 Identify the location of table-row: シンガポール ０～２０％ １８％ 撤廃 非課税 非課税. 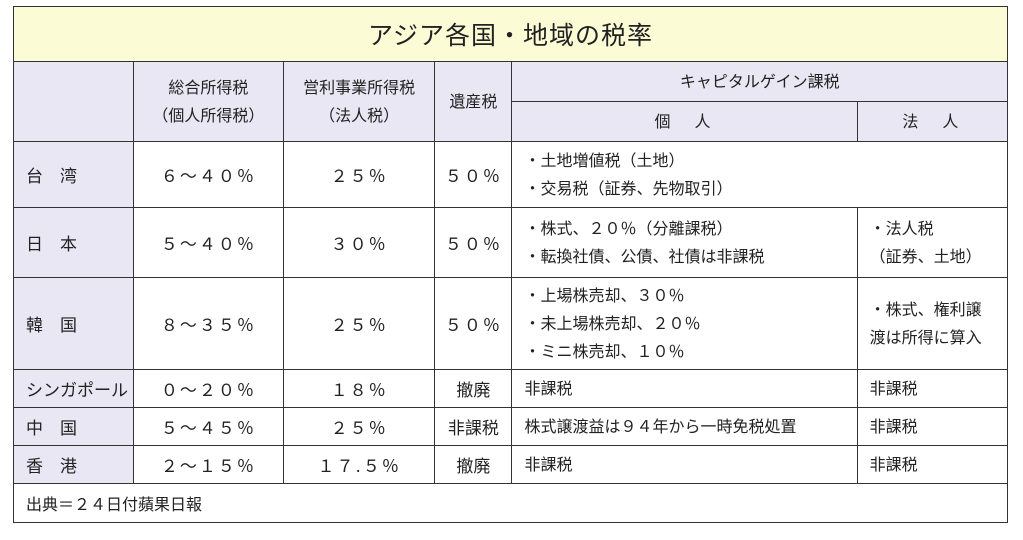
(511, 388).